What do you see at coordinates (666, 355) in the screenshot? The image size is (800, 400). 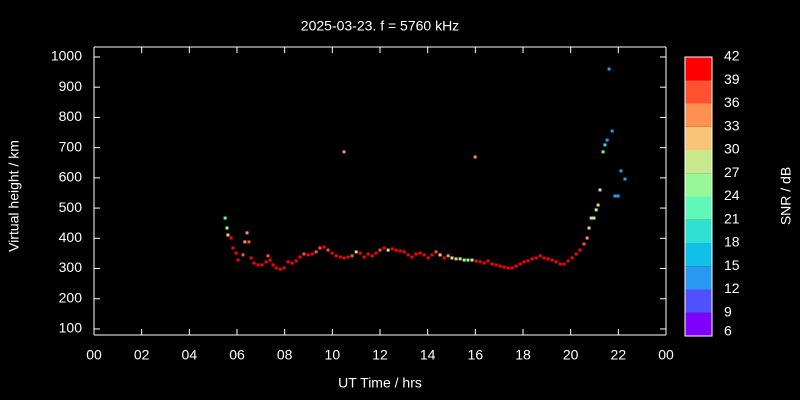 I see `x-tick-label: 00` at bounding box center [666, 355].